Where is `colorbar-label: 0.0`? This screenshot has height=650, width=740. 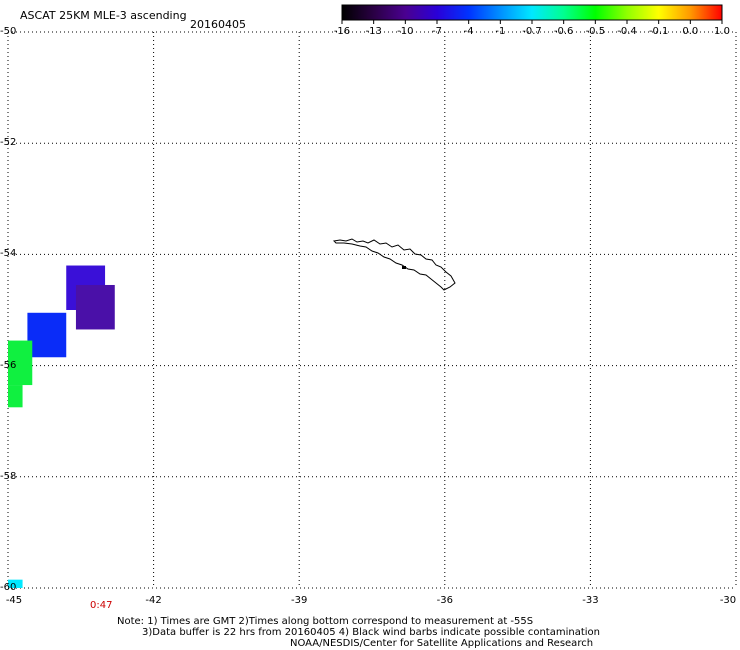 colorbar-label: 0.0 is located at coordinates (690, 31).